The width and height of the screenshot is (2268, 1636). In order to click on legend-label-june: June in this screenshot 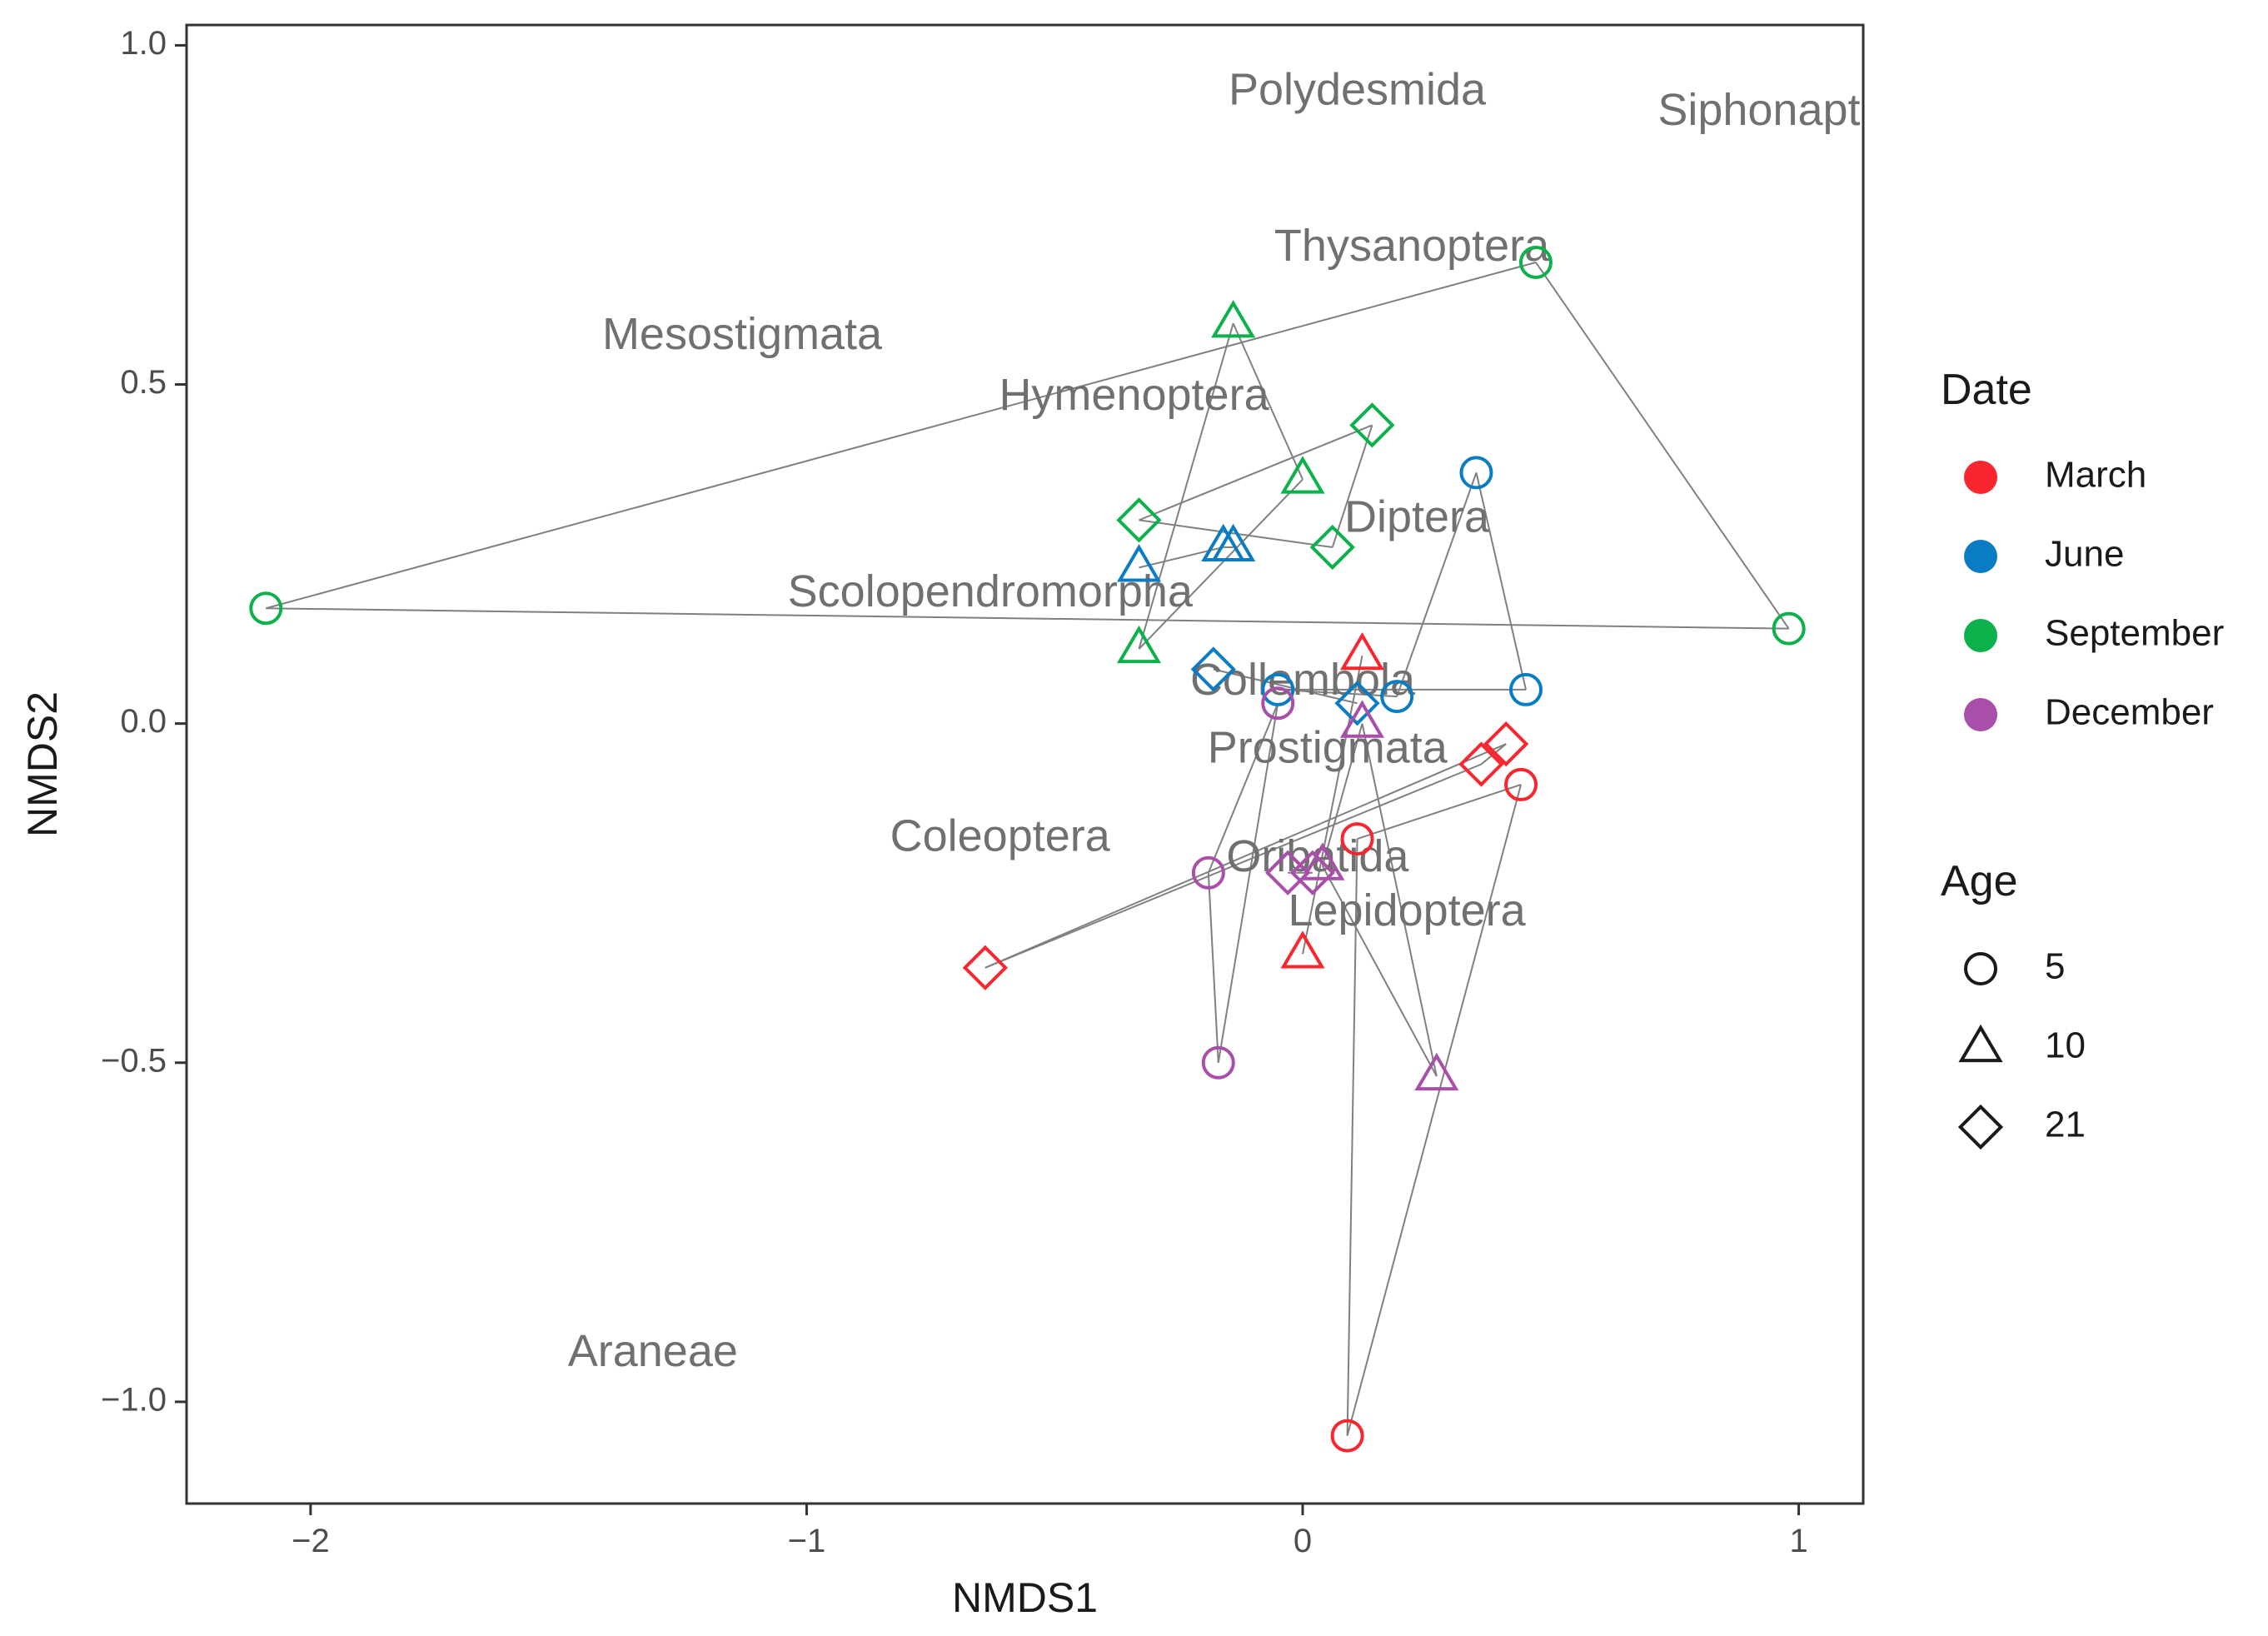, I will do `click(2084, 554)`.